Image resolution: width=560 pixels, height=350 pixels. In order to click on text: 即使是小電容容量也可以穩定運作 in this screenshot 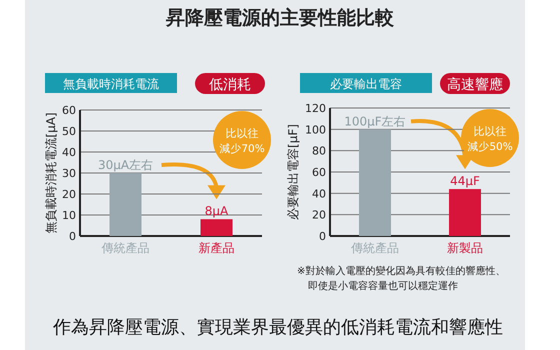, I will do `click(383, 286)`.